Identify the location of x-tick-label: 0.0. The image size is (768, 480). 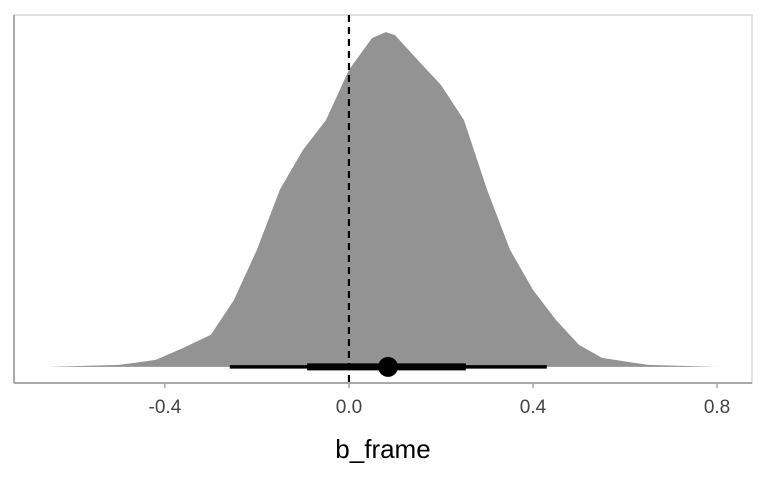
(349, 407).